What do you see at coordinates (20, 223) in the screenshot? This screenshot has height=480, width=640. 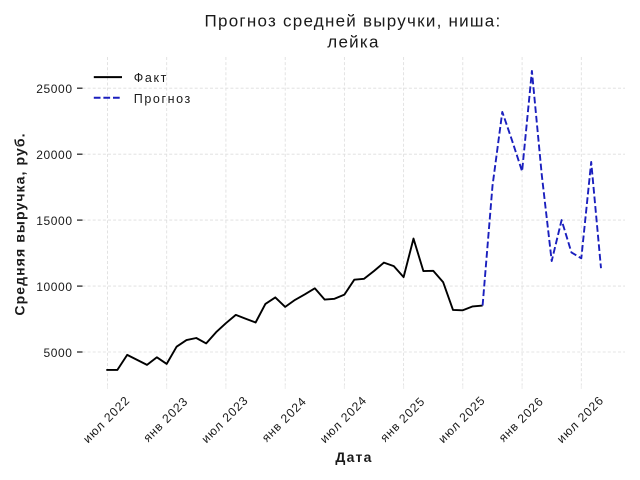 I see `svg-text: Средняя выручка, руб.` at bounding box center [20, 223].